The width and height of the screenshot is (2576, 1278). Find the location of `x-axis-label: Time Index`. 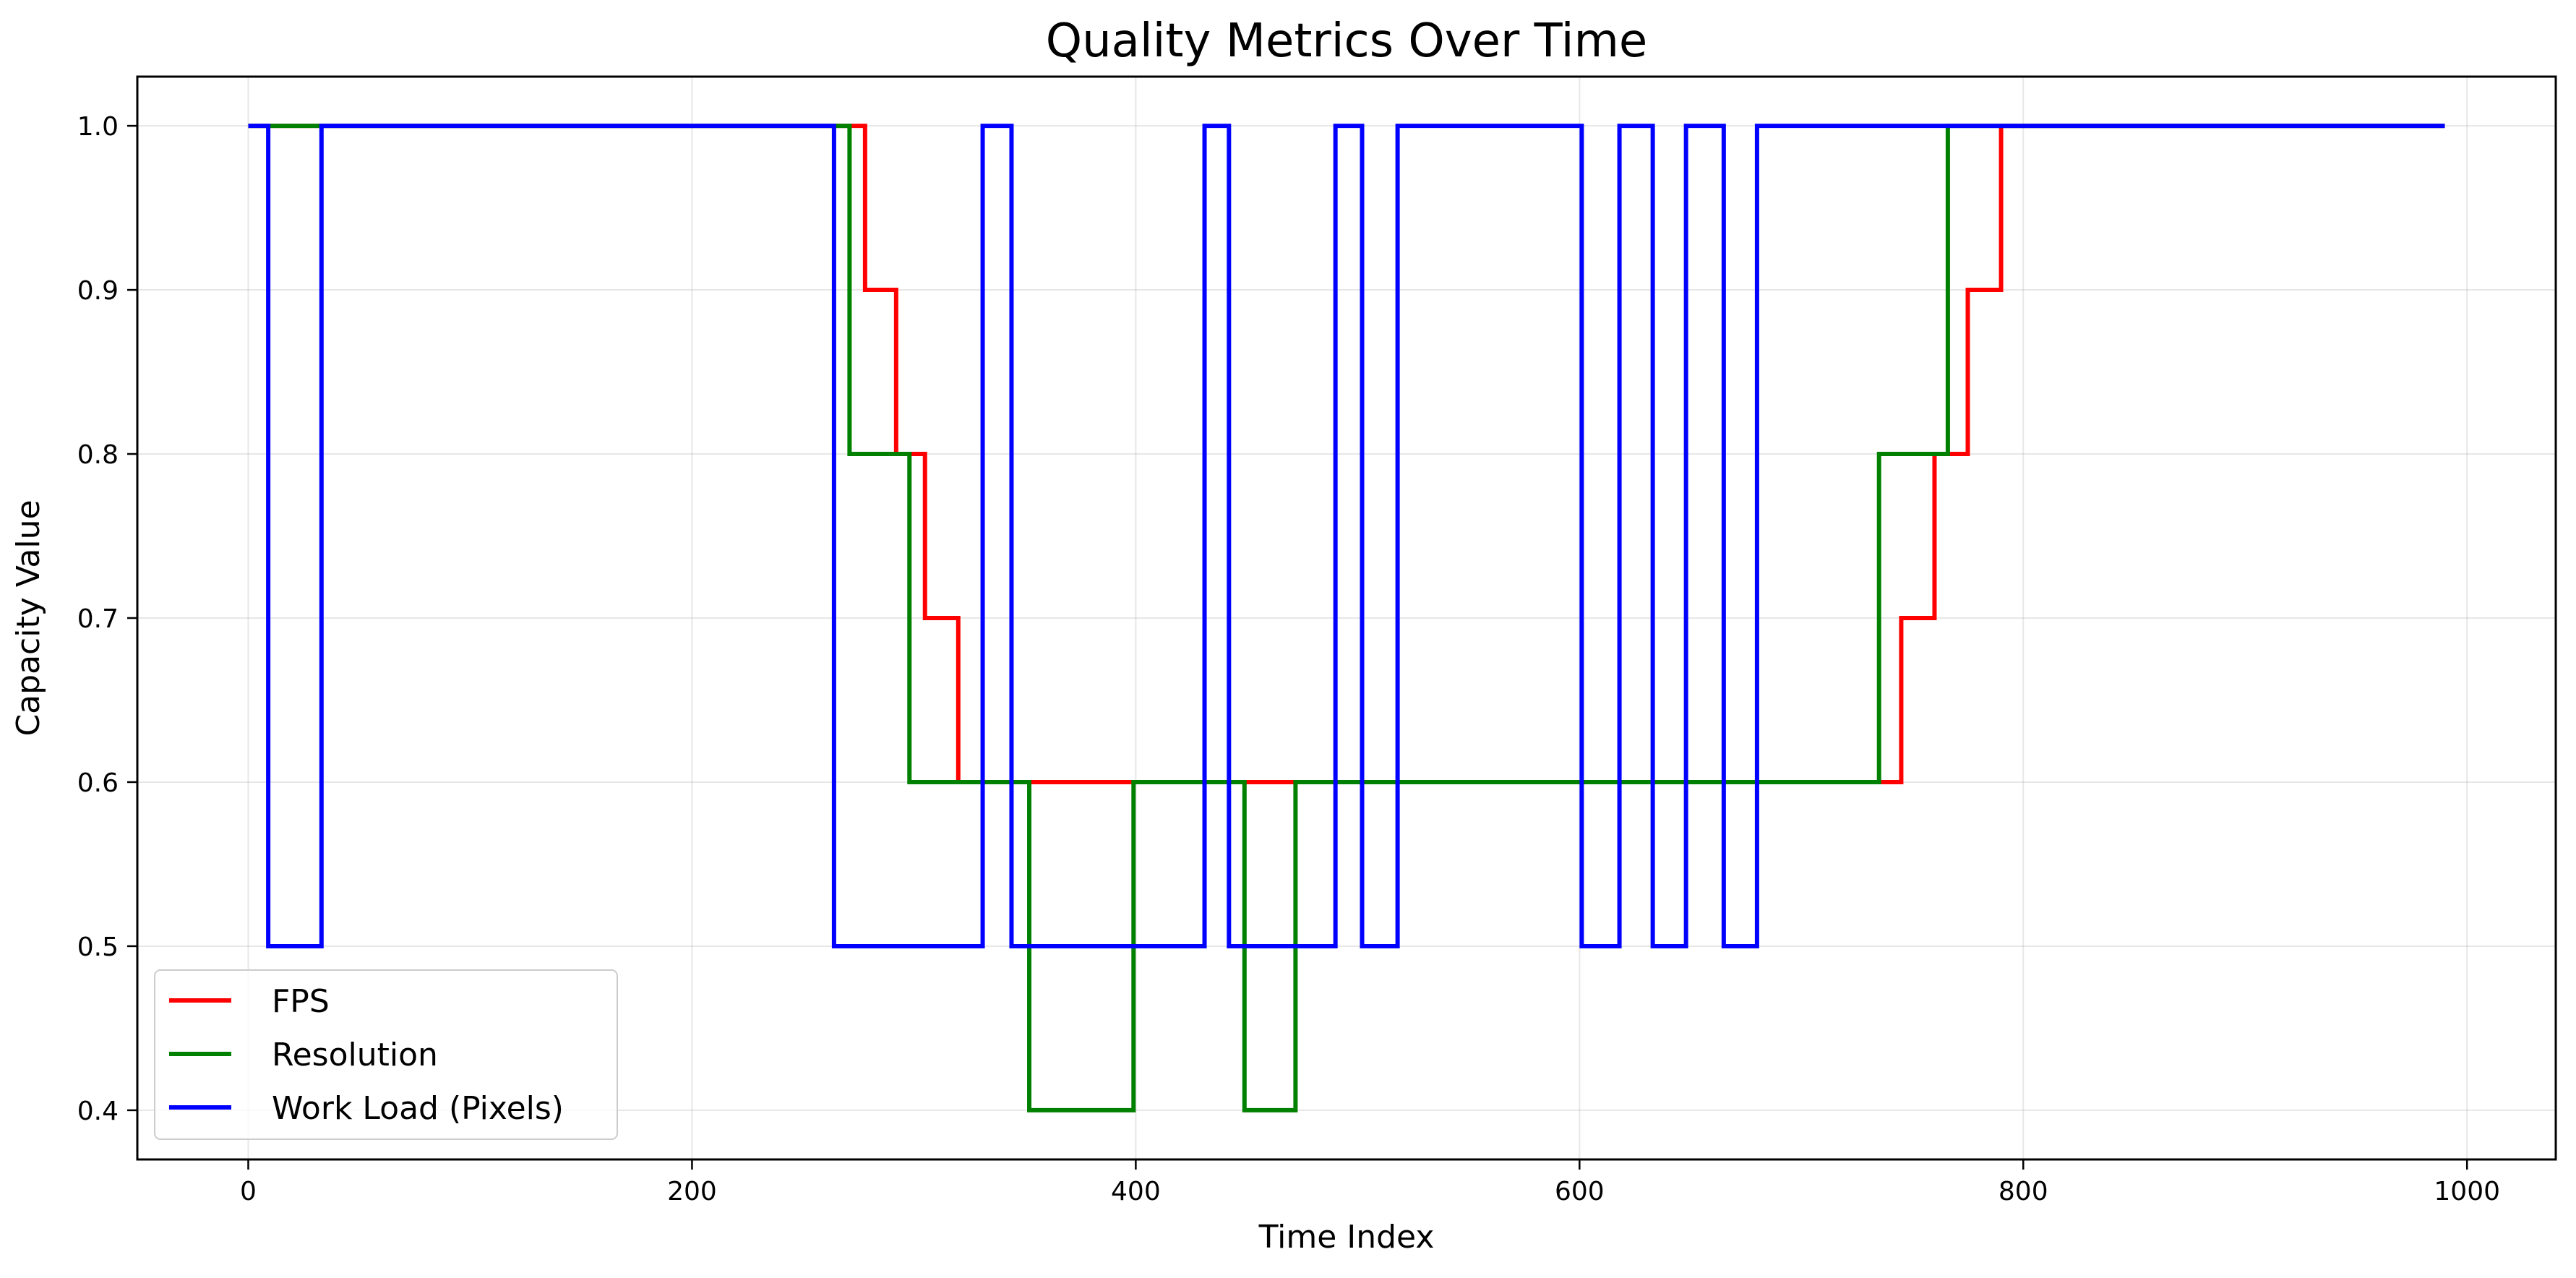

x-axis-label: Time Index is located at coordinates (1346, 1237).